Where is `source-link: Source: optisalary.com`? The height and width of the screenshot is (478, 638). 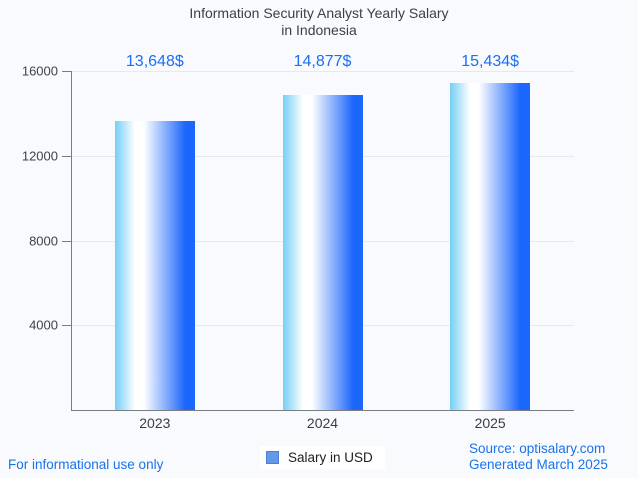
source-link: Source: optisalary.com is located at coordinates (537, 448).